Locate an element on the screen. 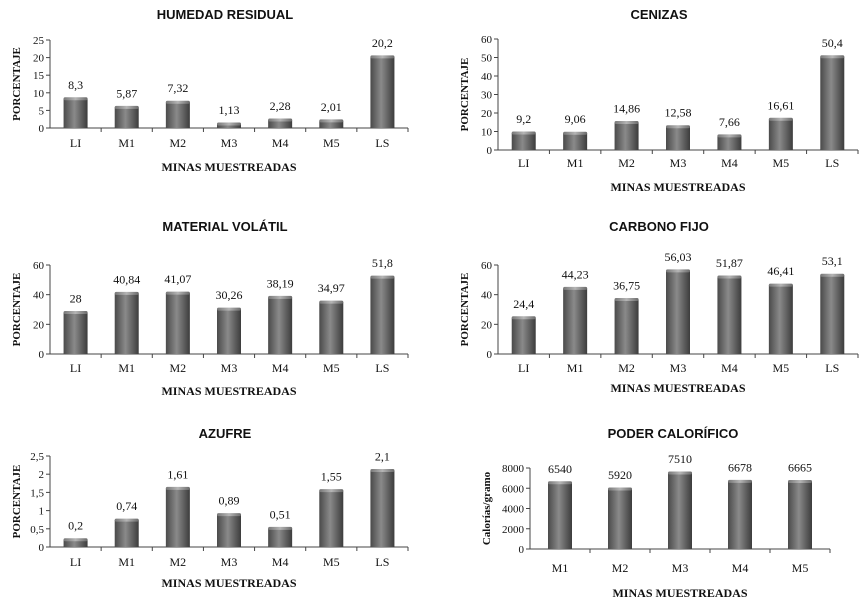 The width and height of the screenshot is (866, 616). data-label: 41,07 is located at coordinates (177, 279).